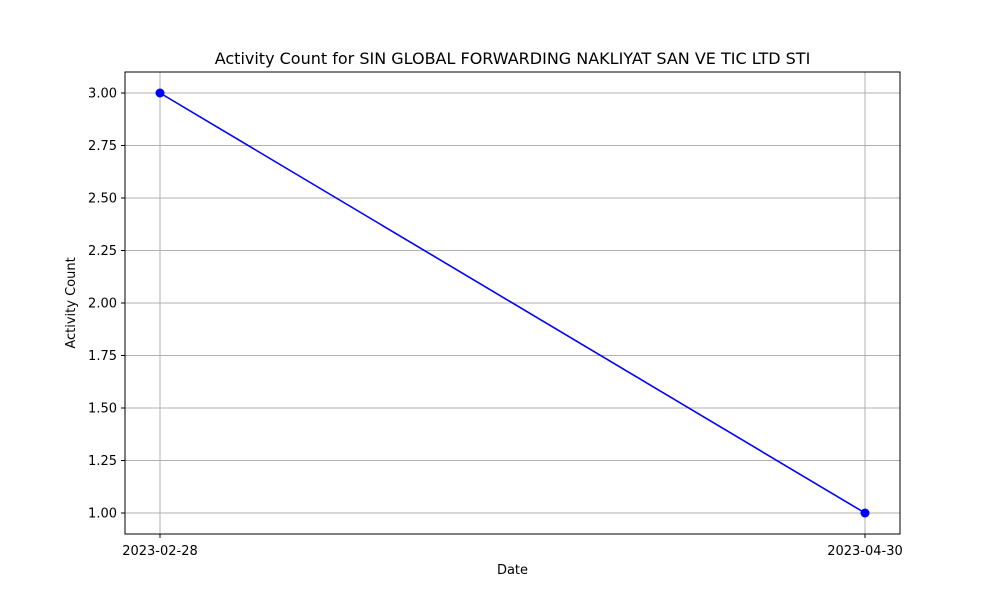  I want to click on y-tick-label: 2.50, so click(102, 199).